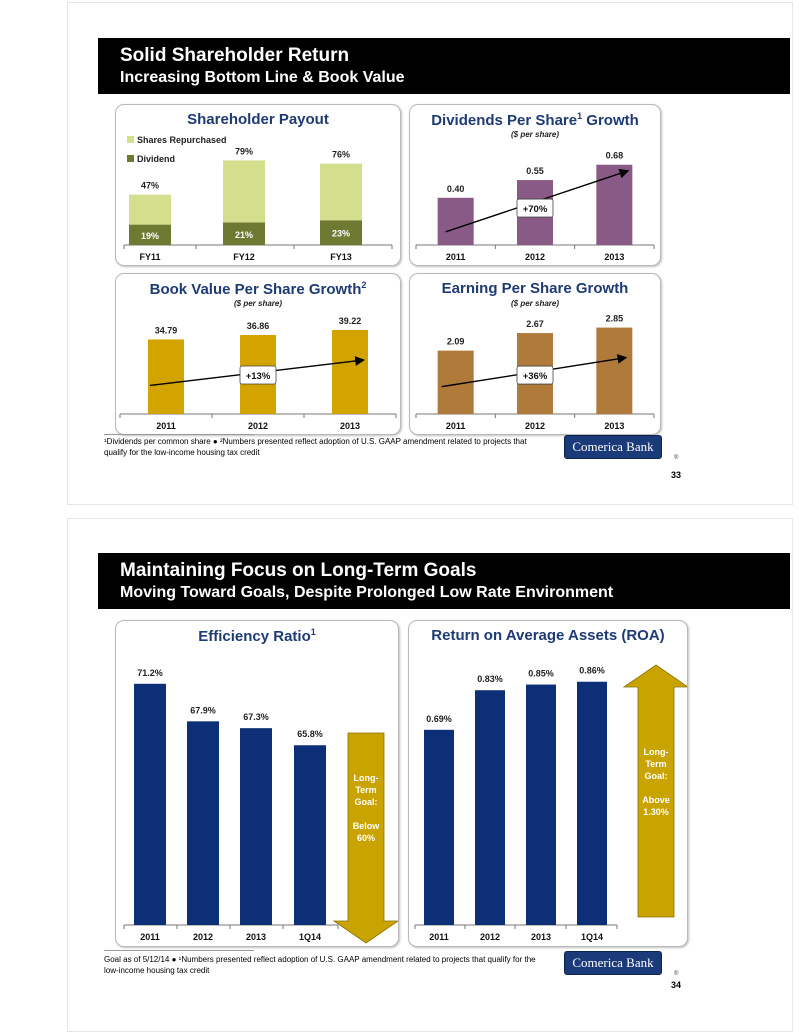  Describe the element at coordinates (149, 257) in the screenshot. I see `x-tick-label: FY11` at that location.